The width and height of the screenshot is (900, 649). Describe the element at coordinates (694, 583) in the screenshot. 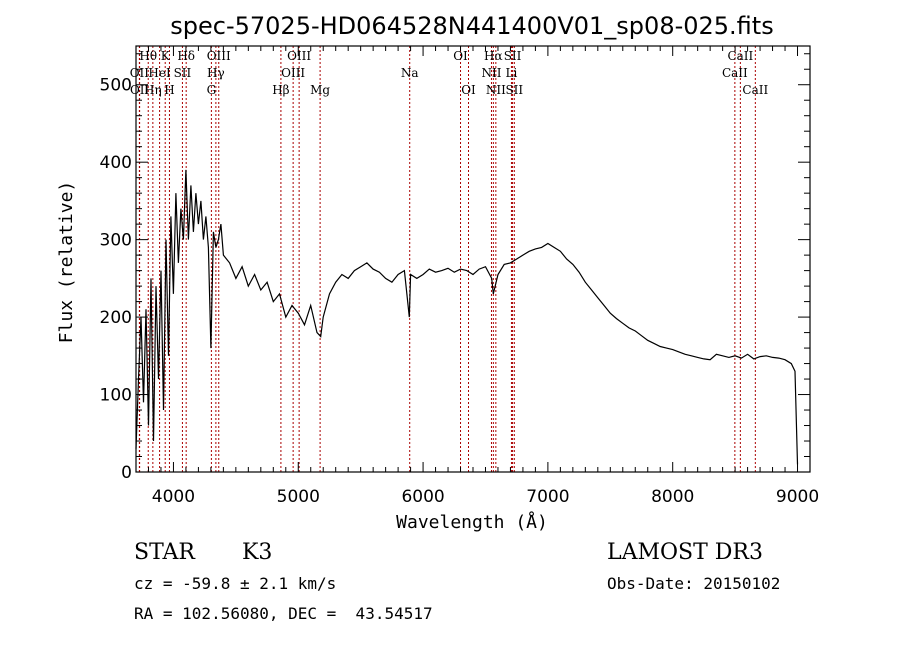

I see `observation-date: Obs-Date: 20150102` at that location.